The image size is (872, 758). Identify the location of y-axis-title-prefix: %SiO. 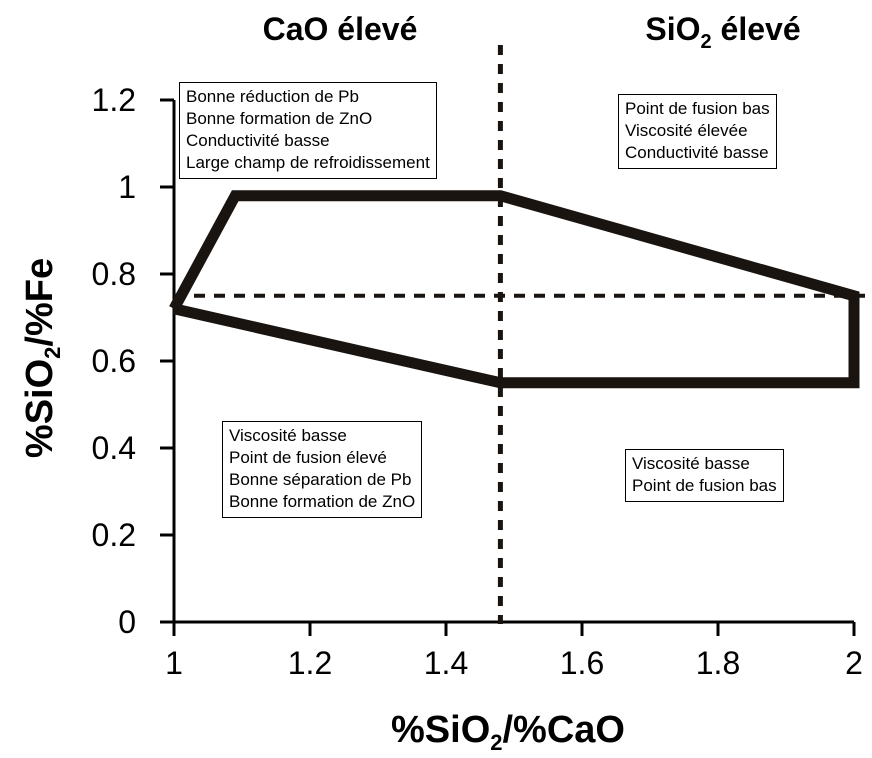
(40, 408).